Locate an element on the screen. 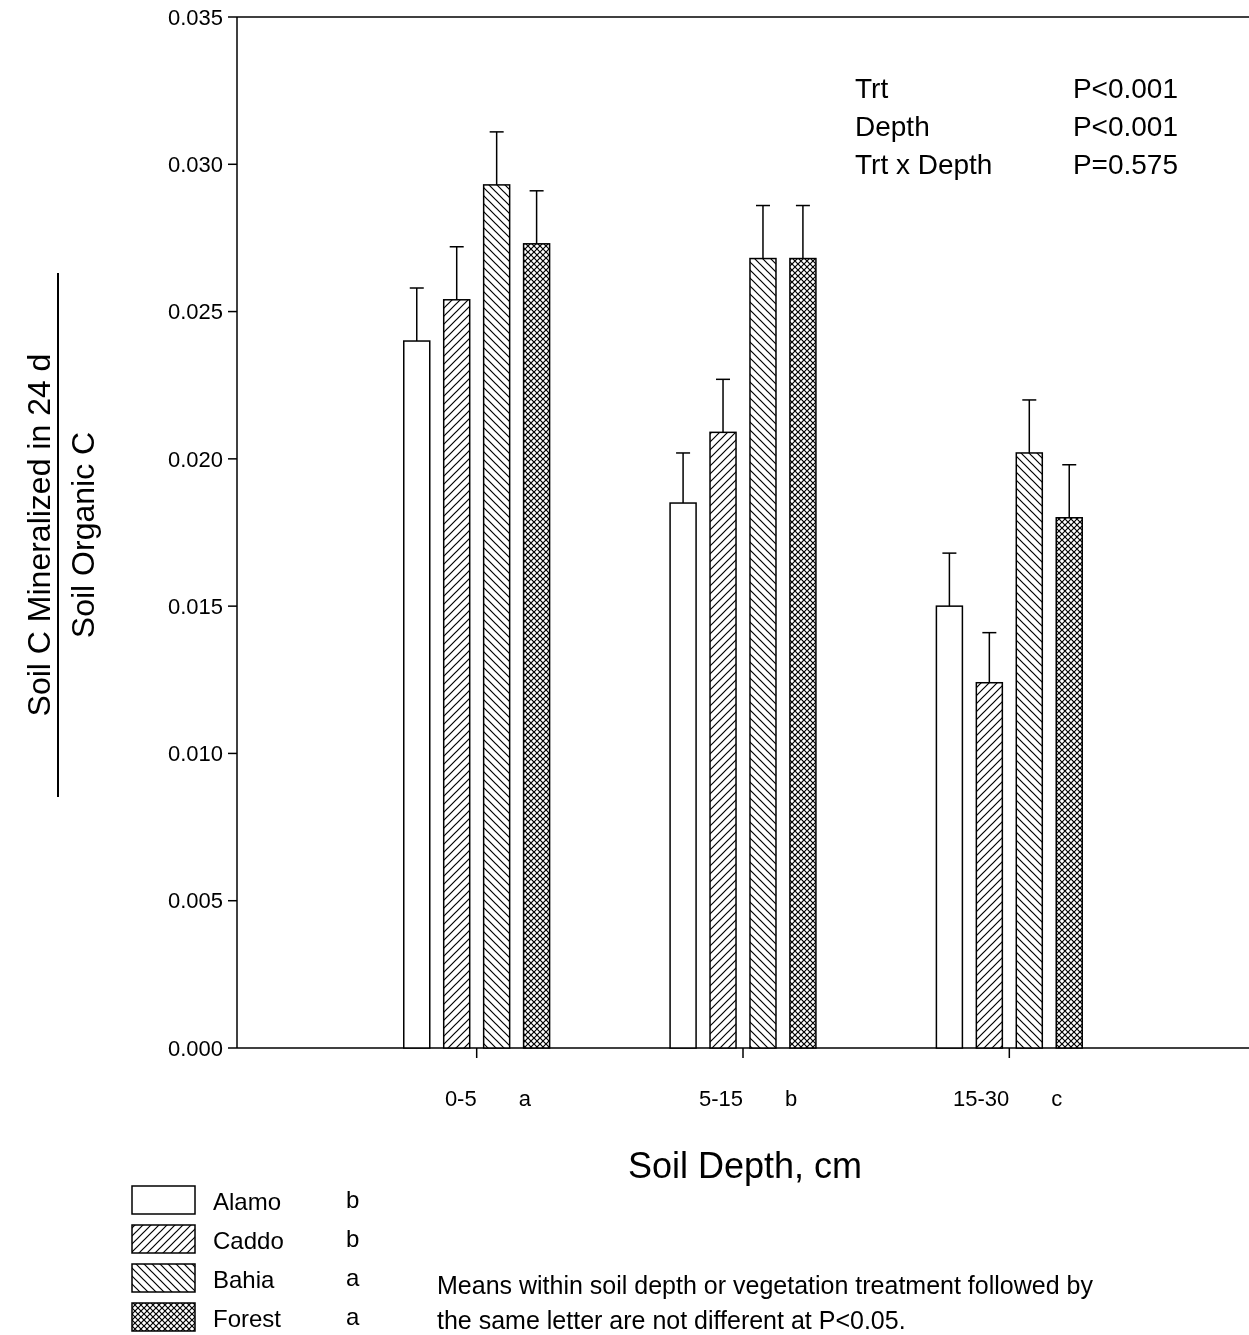  x-axis-title: Soil Depth, cm is located at coordinates (745, 1165).